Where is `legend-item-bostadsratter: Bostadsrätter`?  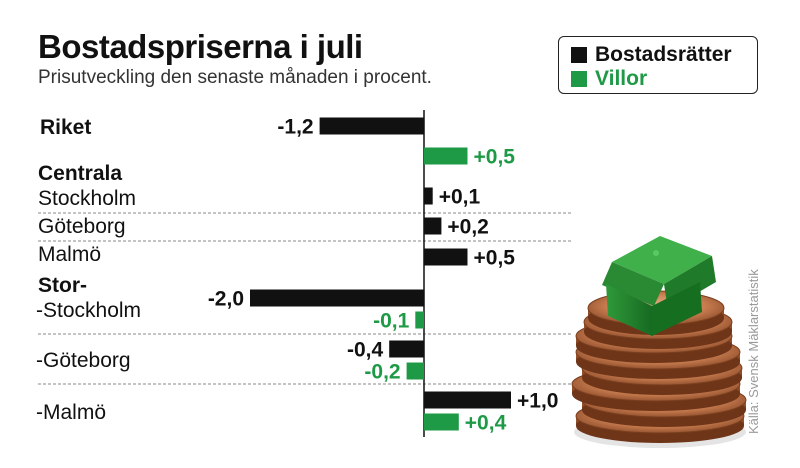
legend-item-bostadsratter: Bostadsrätter is located at coordinates (664, 55).